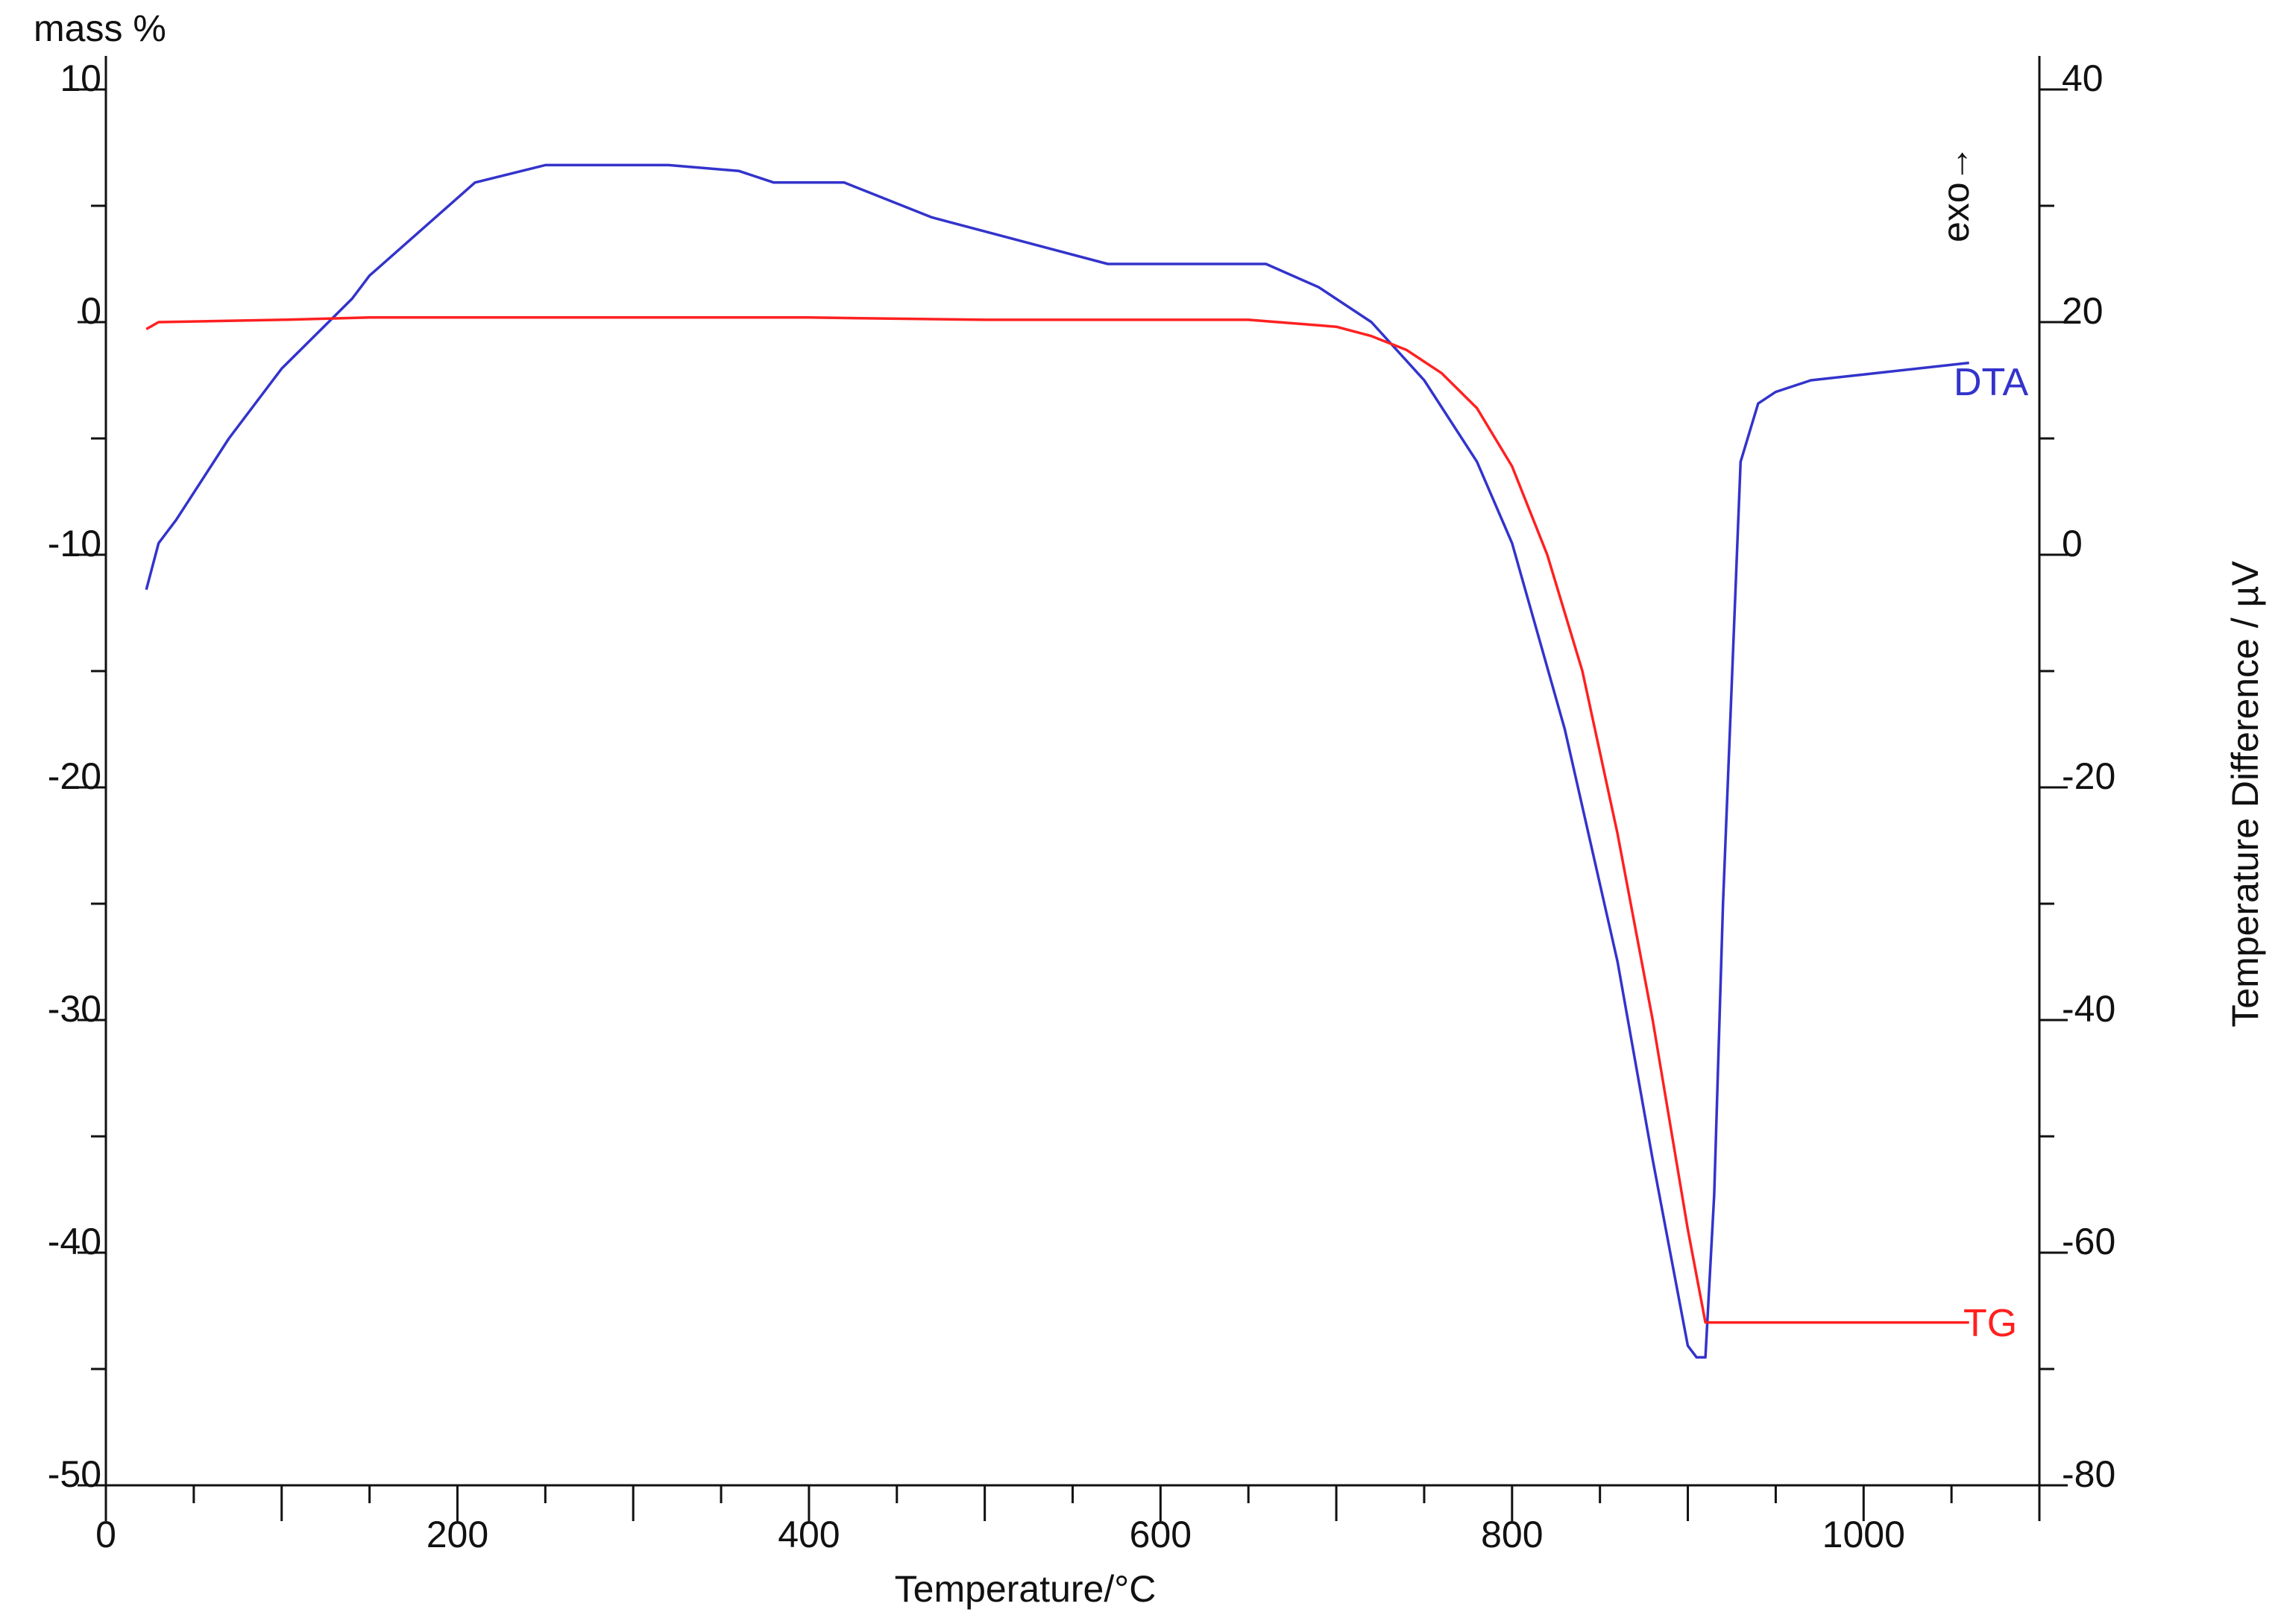 Image resolution: width=2278 pixels, height=1624 pixels. Describe the element at coordinates (2083, 78) in the screenshot. I see `y-right-tick-label: 40` at that location.